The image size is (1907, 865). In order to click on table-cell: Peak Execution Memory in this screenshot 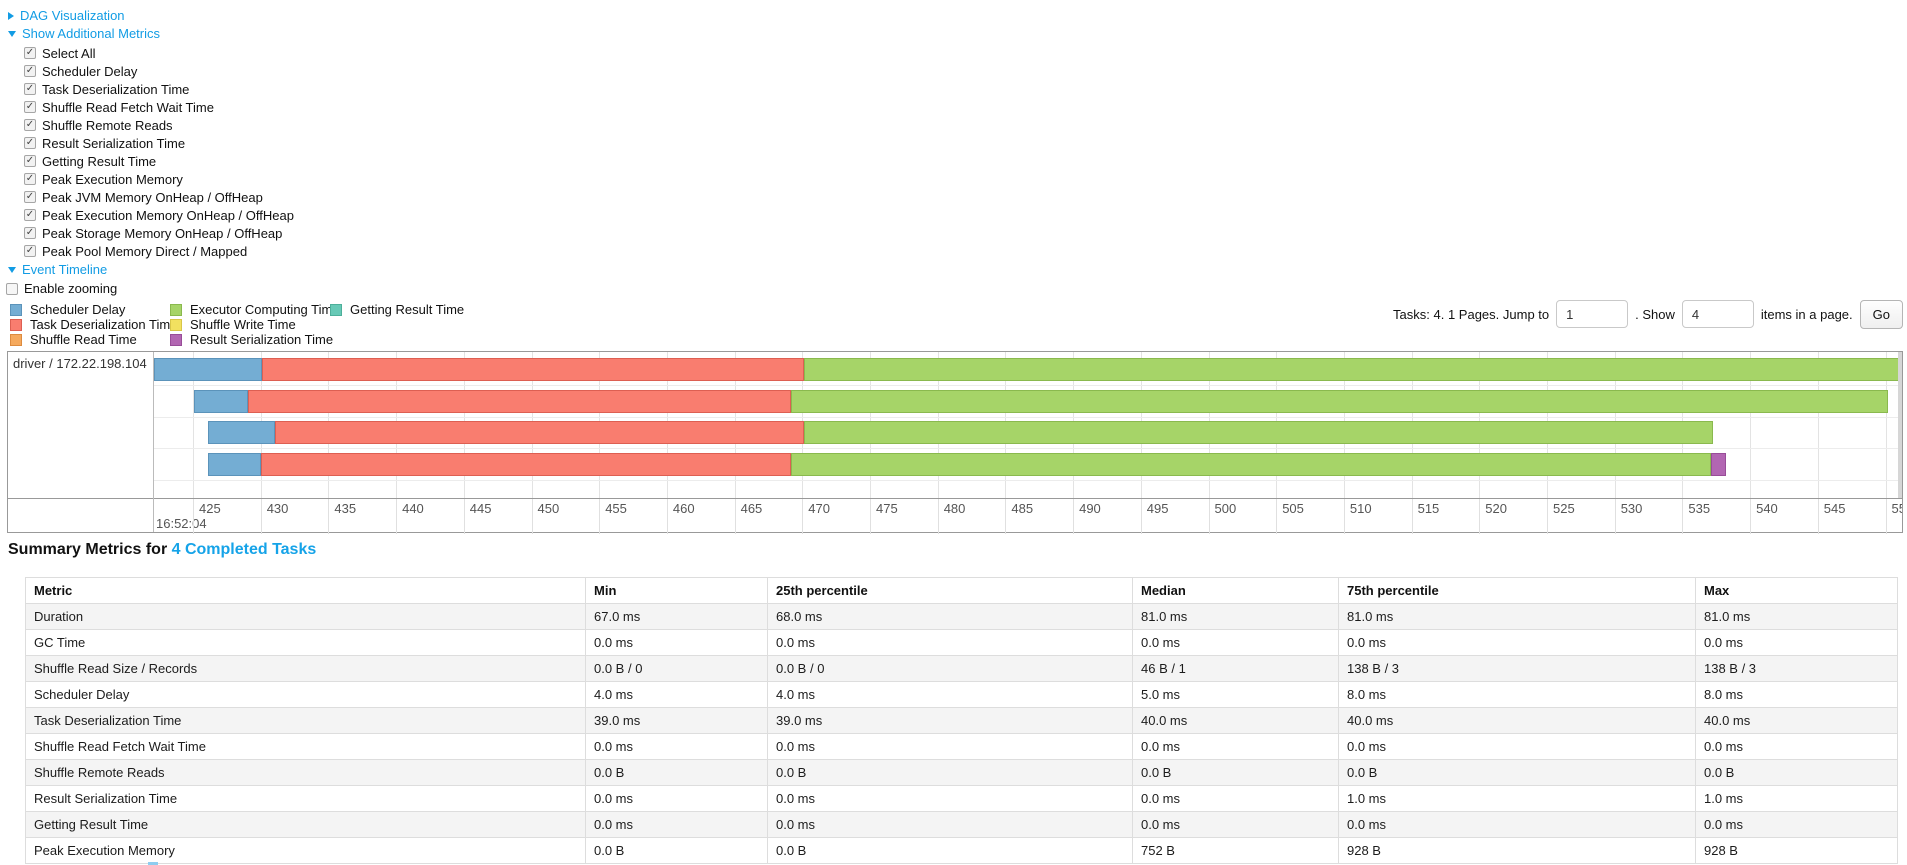, I will do `click(305, 850)`.